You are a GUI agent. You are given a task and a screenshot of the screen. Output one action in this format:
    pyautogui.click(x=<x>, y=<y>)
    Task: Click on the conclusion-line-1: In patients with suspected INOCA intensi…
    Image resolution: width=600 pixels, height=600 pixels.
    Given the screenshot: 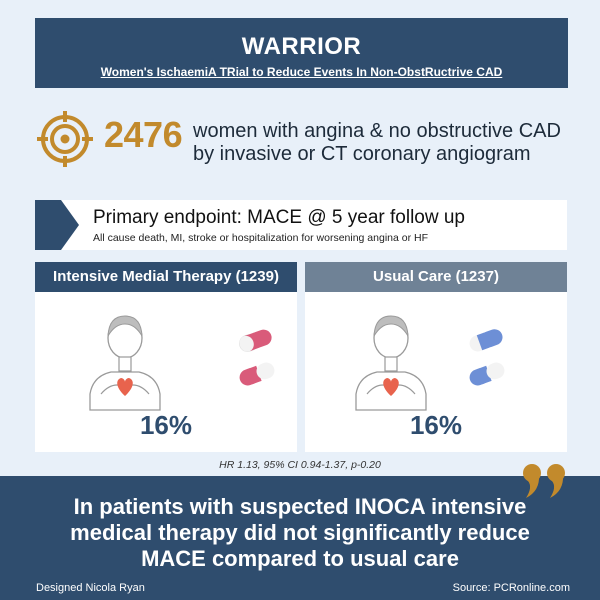 What is the action you would take?
    pyautogui.click(x=300, y=506)
    